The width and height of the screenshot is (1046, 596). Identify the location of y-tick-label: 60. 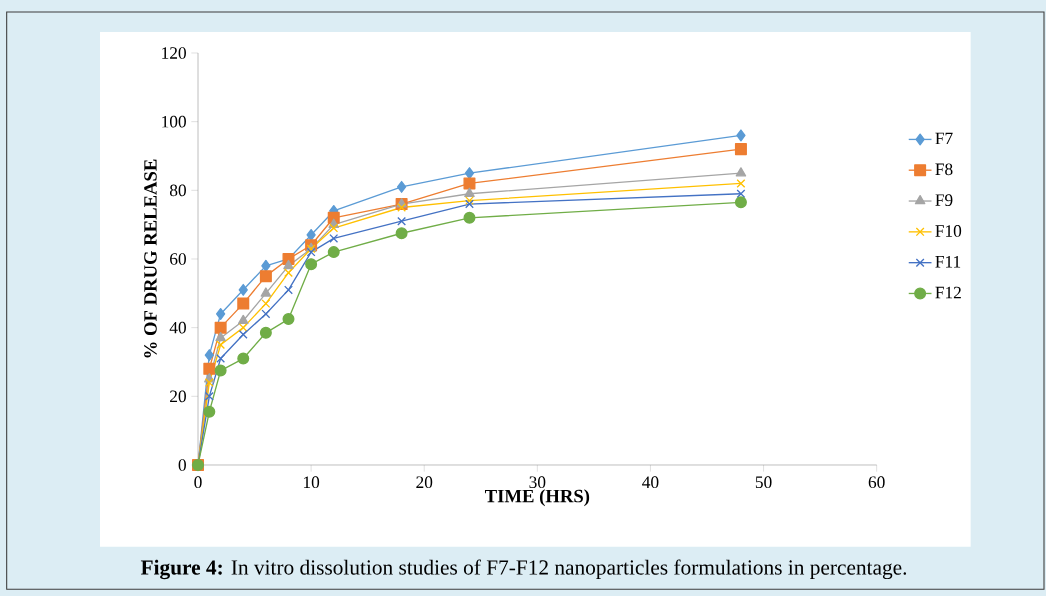
(178, 259).